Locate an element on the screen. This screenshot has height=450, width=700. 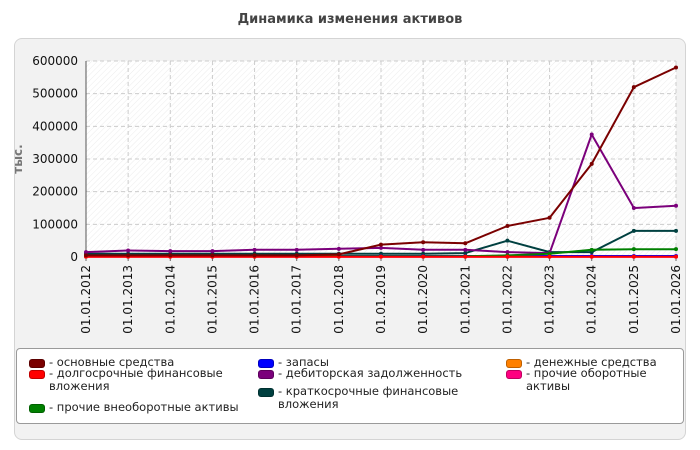
legend-item: - основные средства is located at coordinates (101, 362).